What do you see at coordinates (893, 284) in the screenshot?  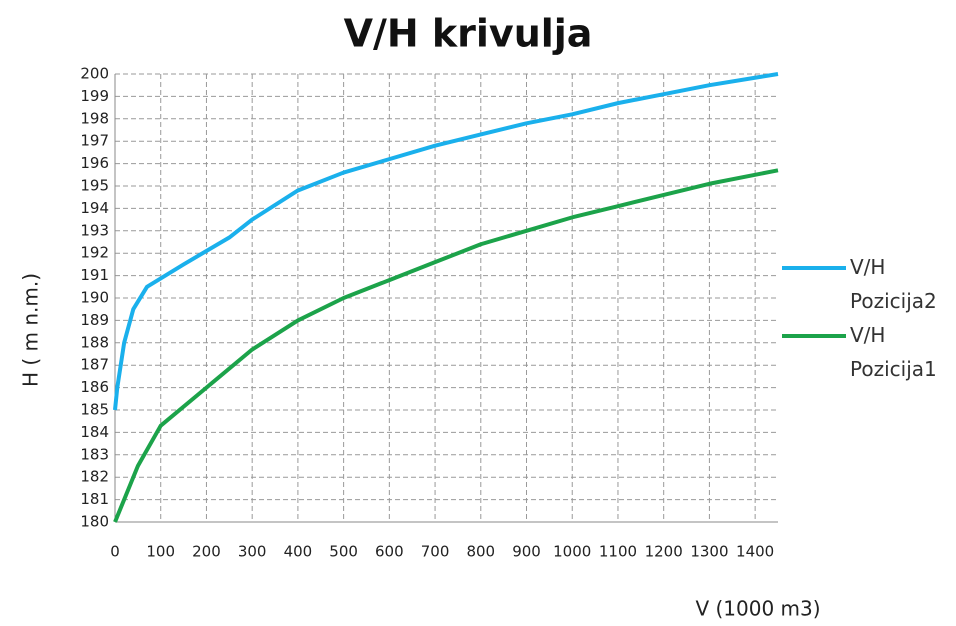 I see `legend-label: V/H Pozicija2` at bounding box center [893, 284].